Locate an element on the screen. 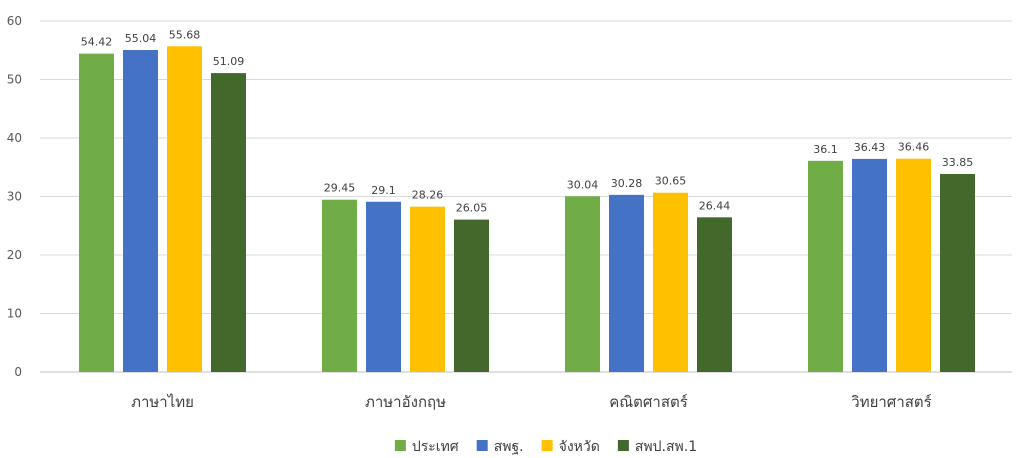 This screenshot has width=1018, height=458. data-label: 26.05 is located at coordinates (472, 208).